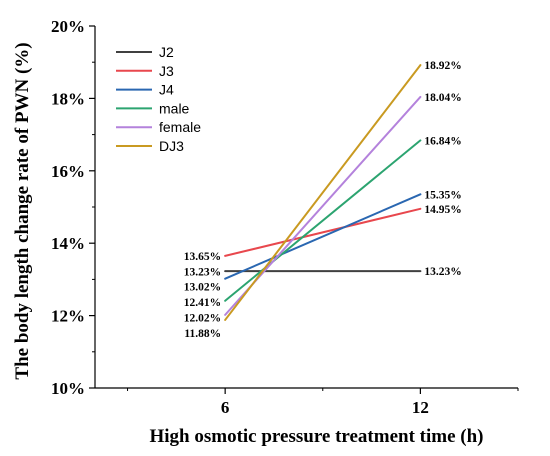  Describe the element at coordinates (68, 388) in the screenshot. I see `y-tick-label: 10%` at that location.